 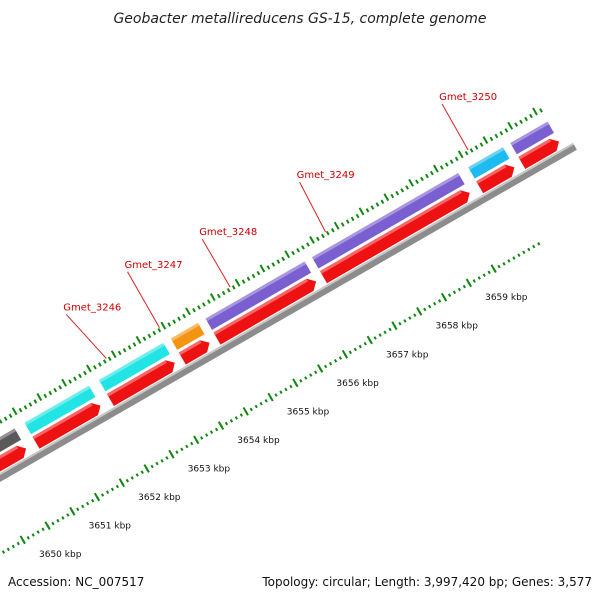 I want to click on ruler-label-0: 3650 kbp, so click(x=60, y=555).